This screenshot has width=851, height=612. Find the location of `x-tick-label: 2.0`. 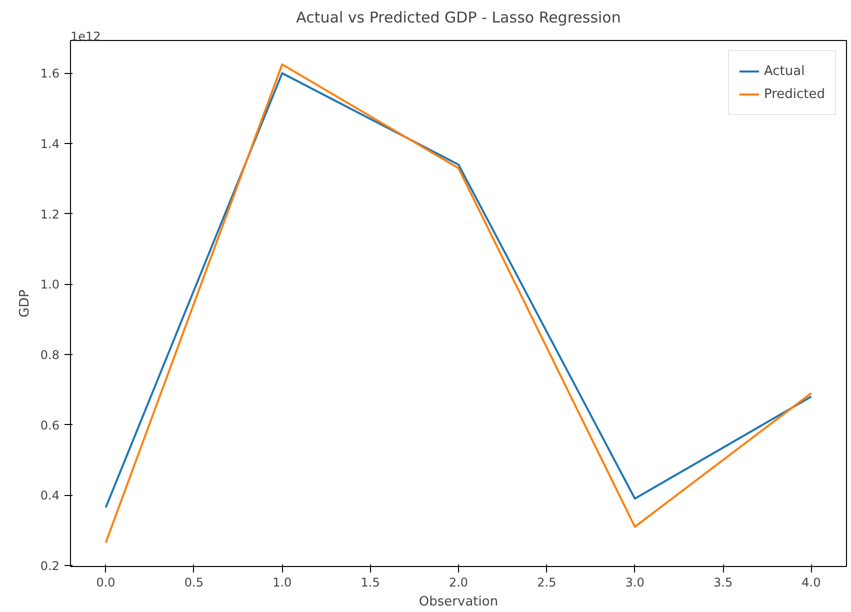

x-tick-label: 2.0 is located at coordinates (458, 583).